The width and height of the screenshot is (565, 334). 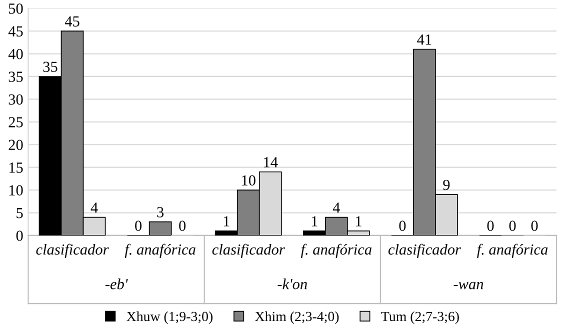 What do you see at coordinates (446, 185) in the screenshot?
I see `data-label: 9` at bounding box center [446, 185].